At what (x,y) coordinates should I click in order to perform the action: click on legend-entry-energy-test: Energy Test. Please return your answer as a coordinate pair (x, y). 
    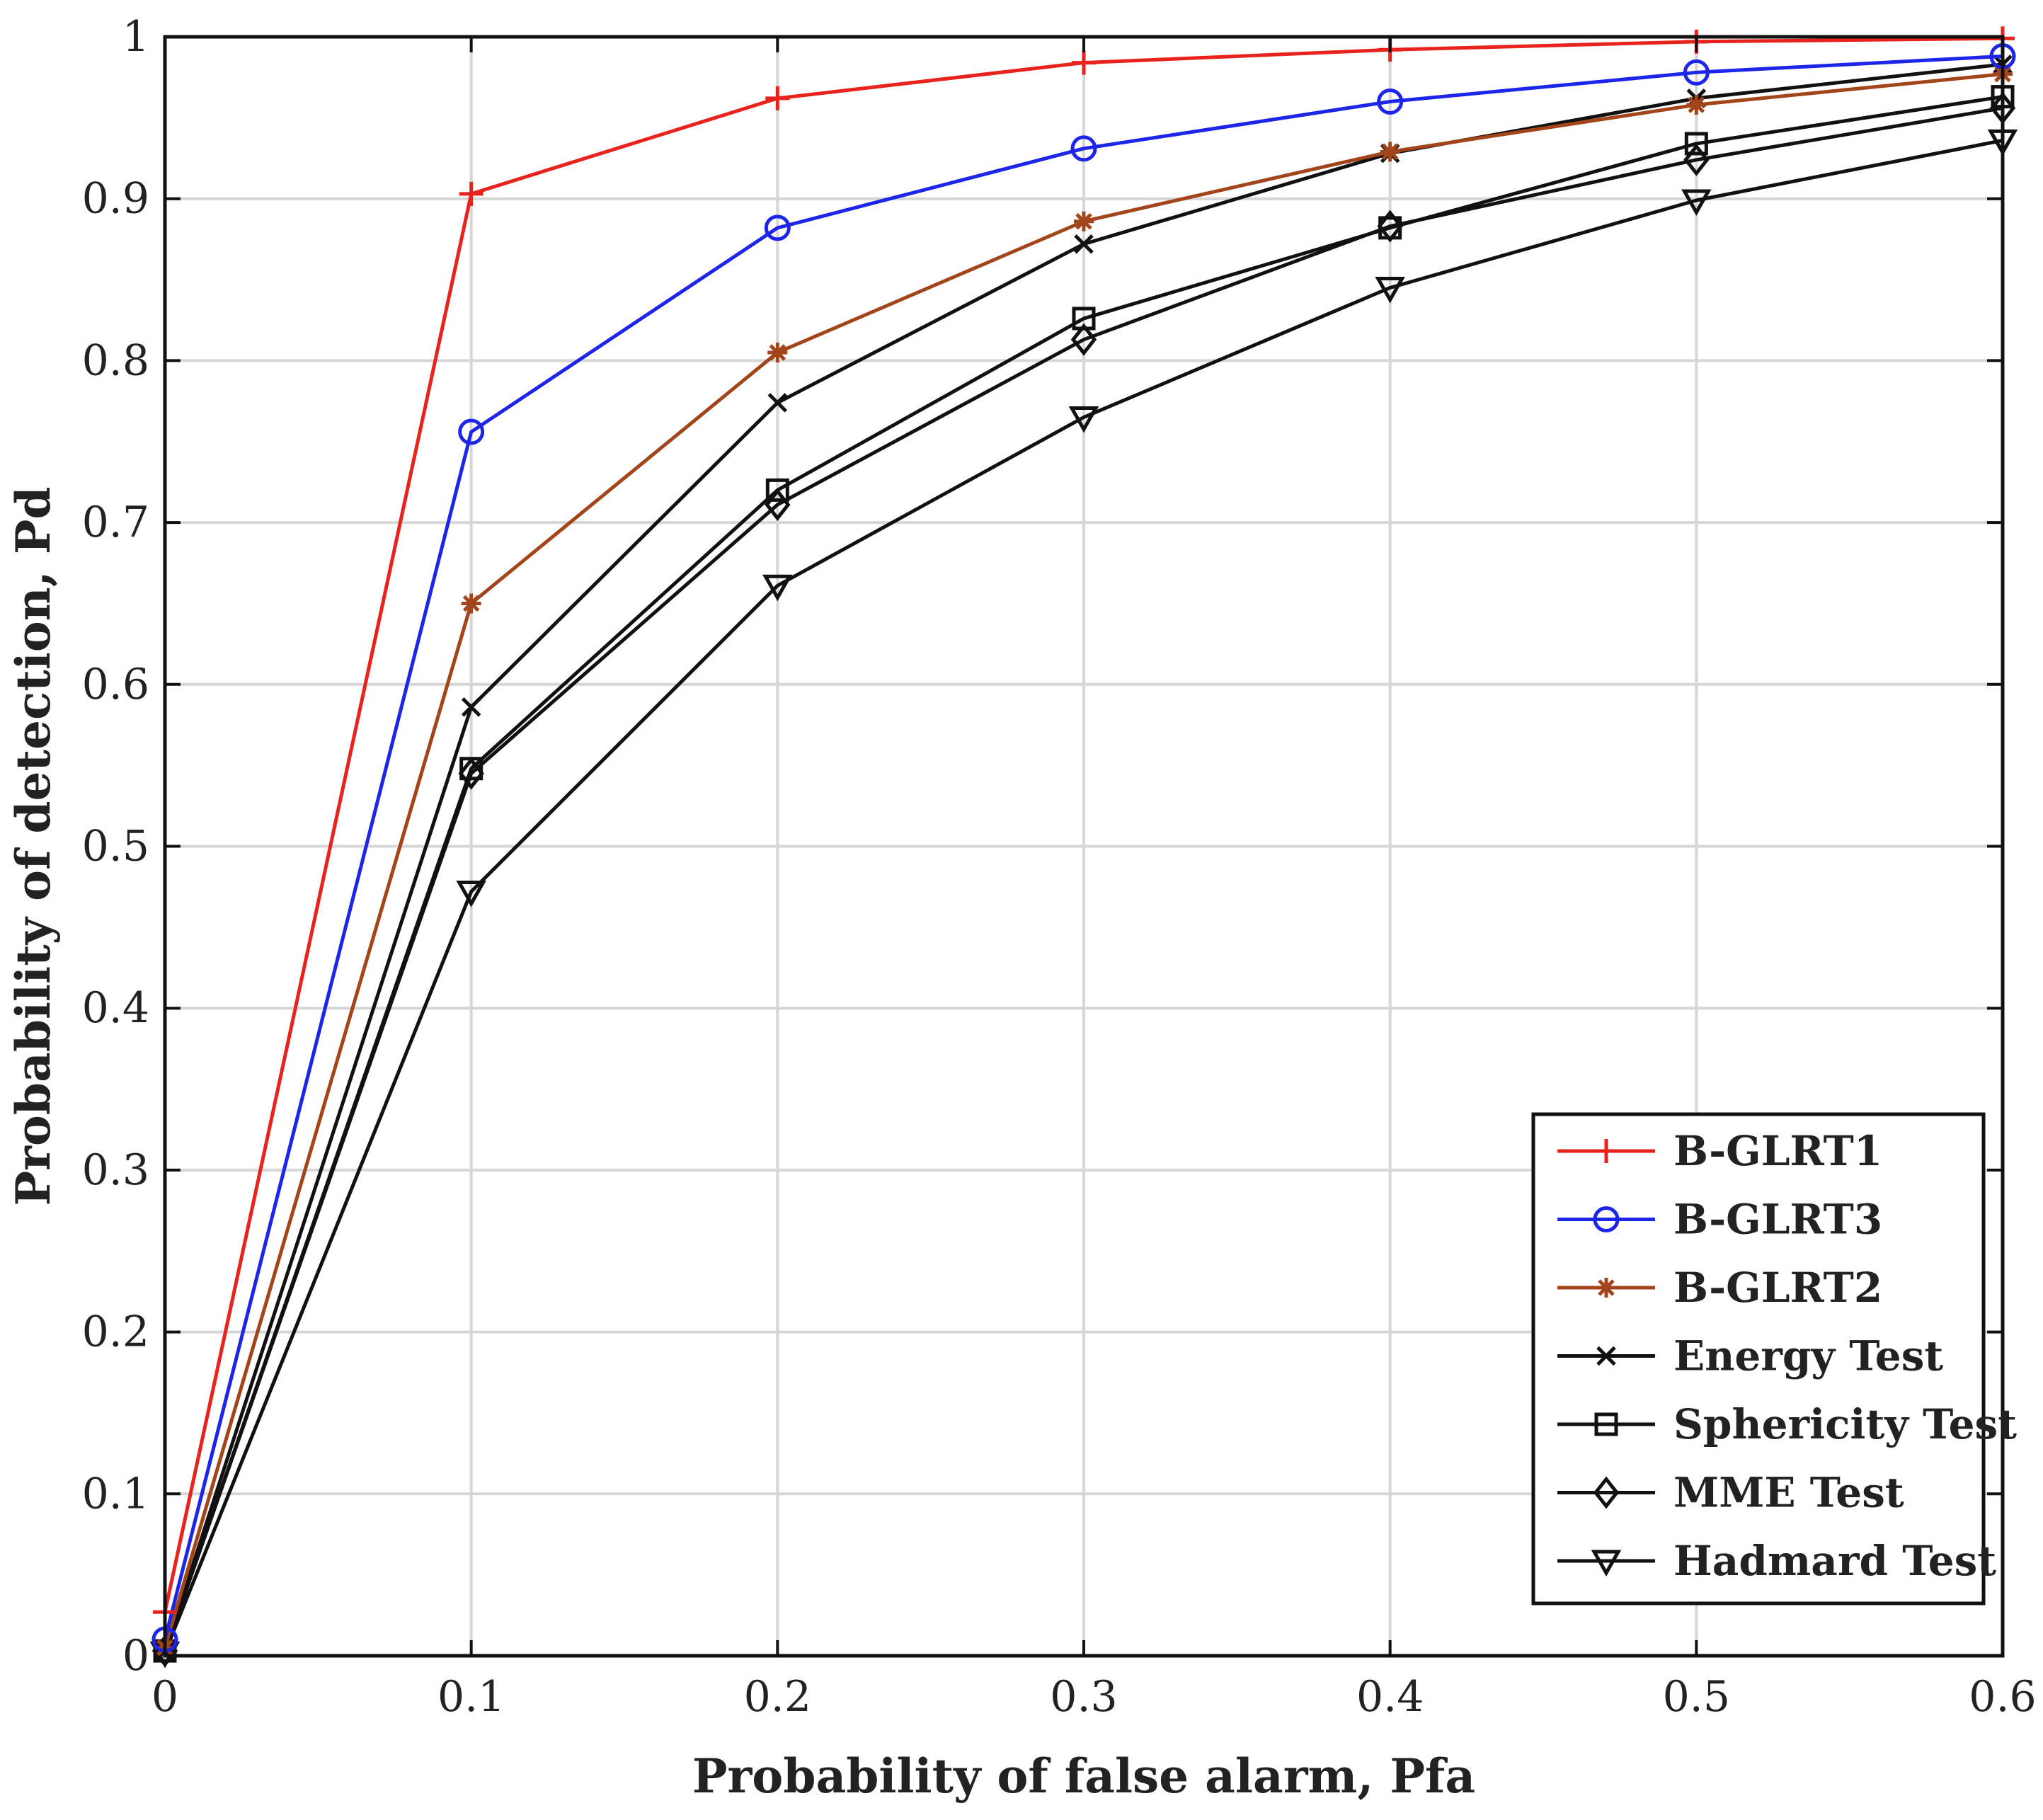
    Looking at the image, I should click on (1750, 1356).